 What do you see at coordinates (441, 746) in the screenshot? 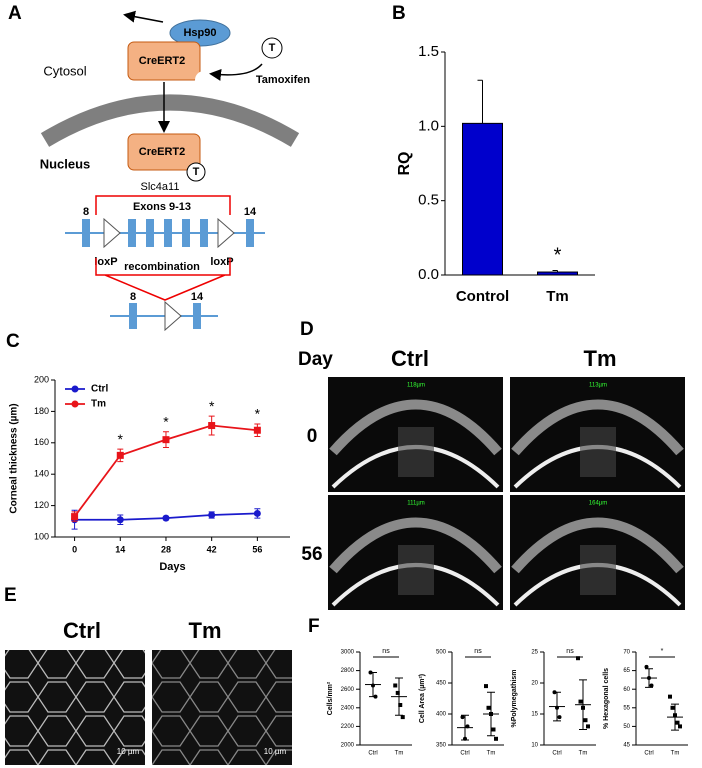
I see `y-tick-label: 350` at bounding box center [441, 746].